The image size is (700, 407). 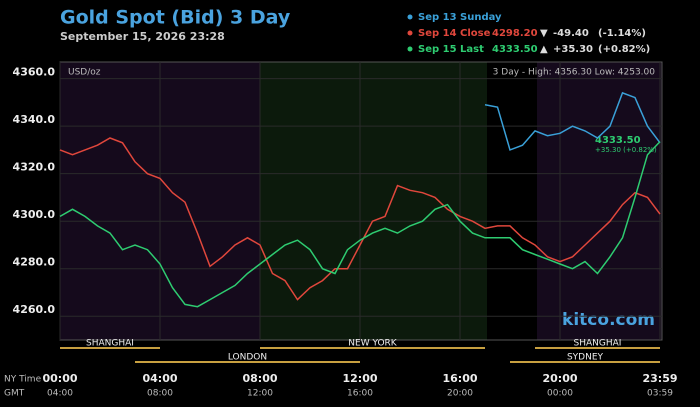 I want to click on legend-label: Sep 15 Last, so click(x=451, y=49).